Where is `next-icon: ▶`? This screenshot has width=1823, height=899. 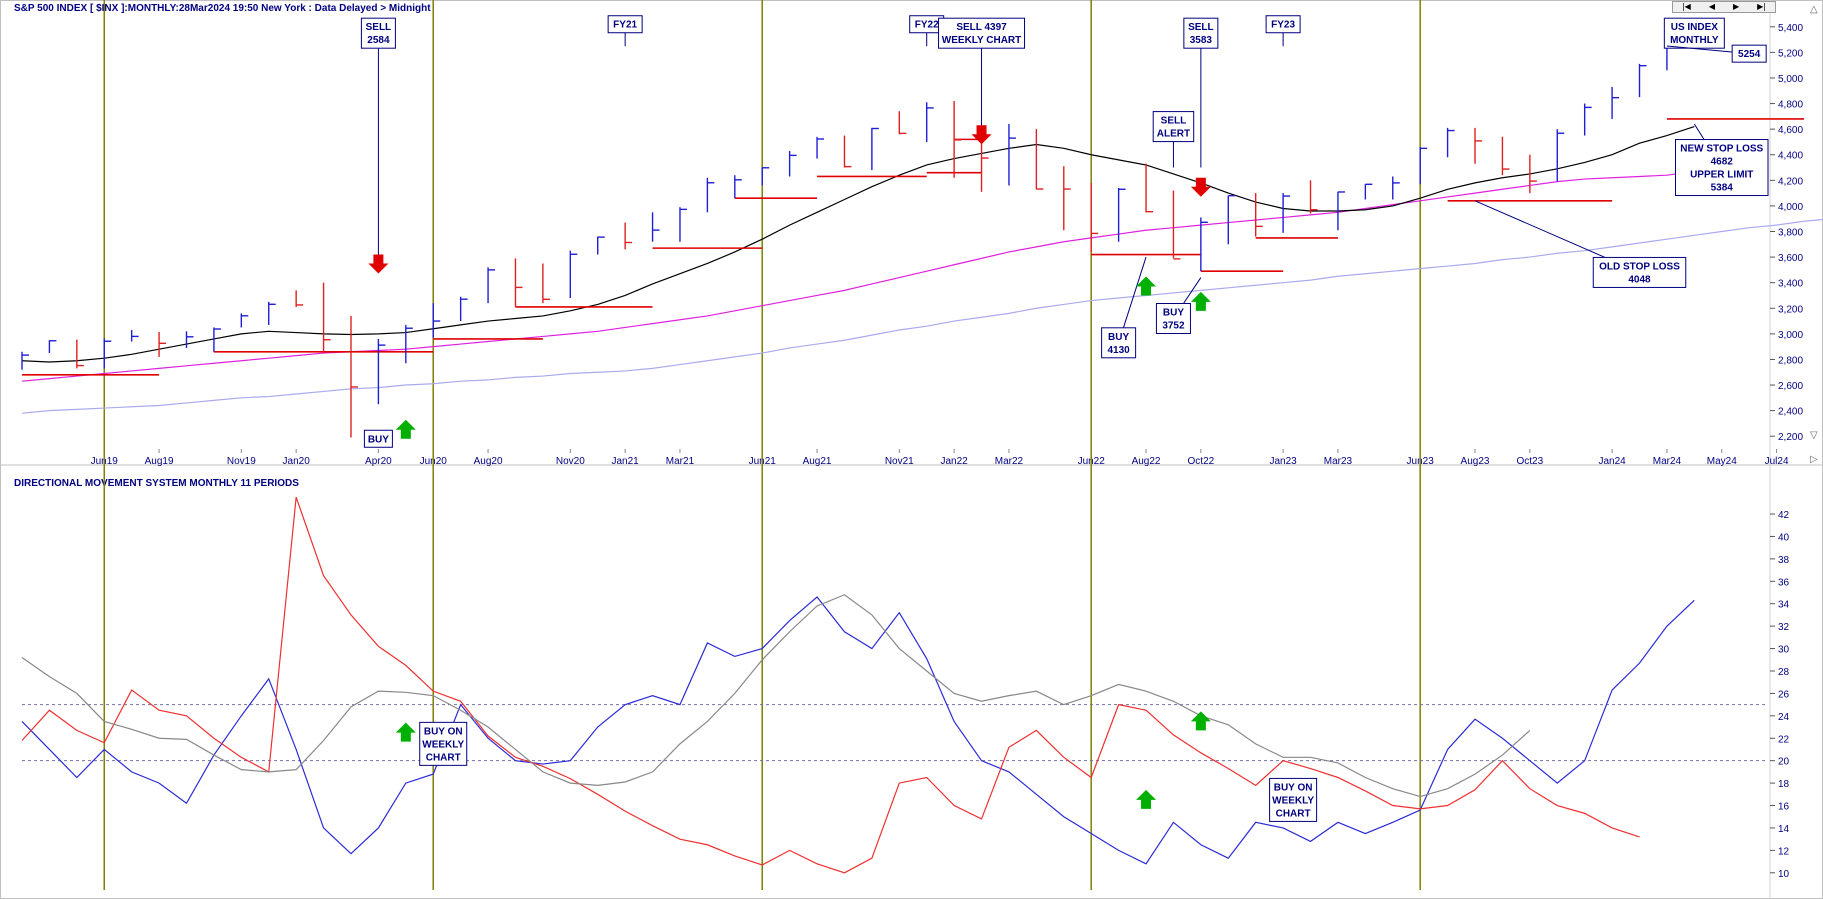 next-icon: ▶ is located at coordinates (1736, 6).